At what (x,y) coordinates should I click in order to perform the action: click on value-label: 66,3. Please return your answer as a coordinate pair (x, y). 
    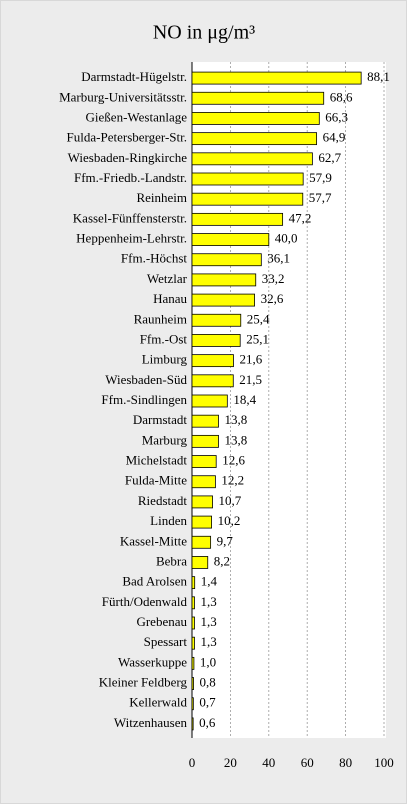
    Looking at the image, I should click on (336, 116).